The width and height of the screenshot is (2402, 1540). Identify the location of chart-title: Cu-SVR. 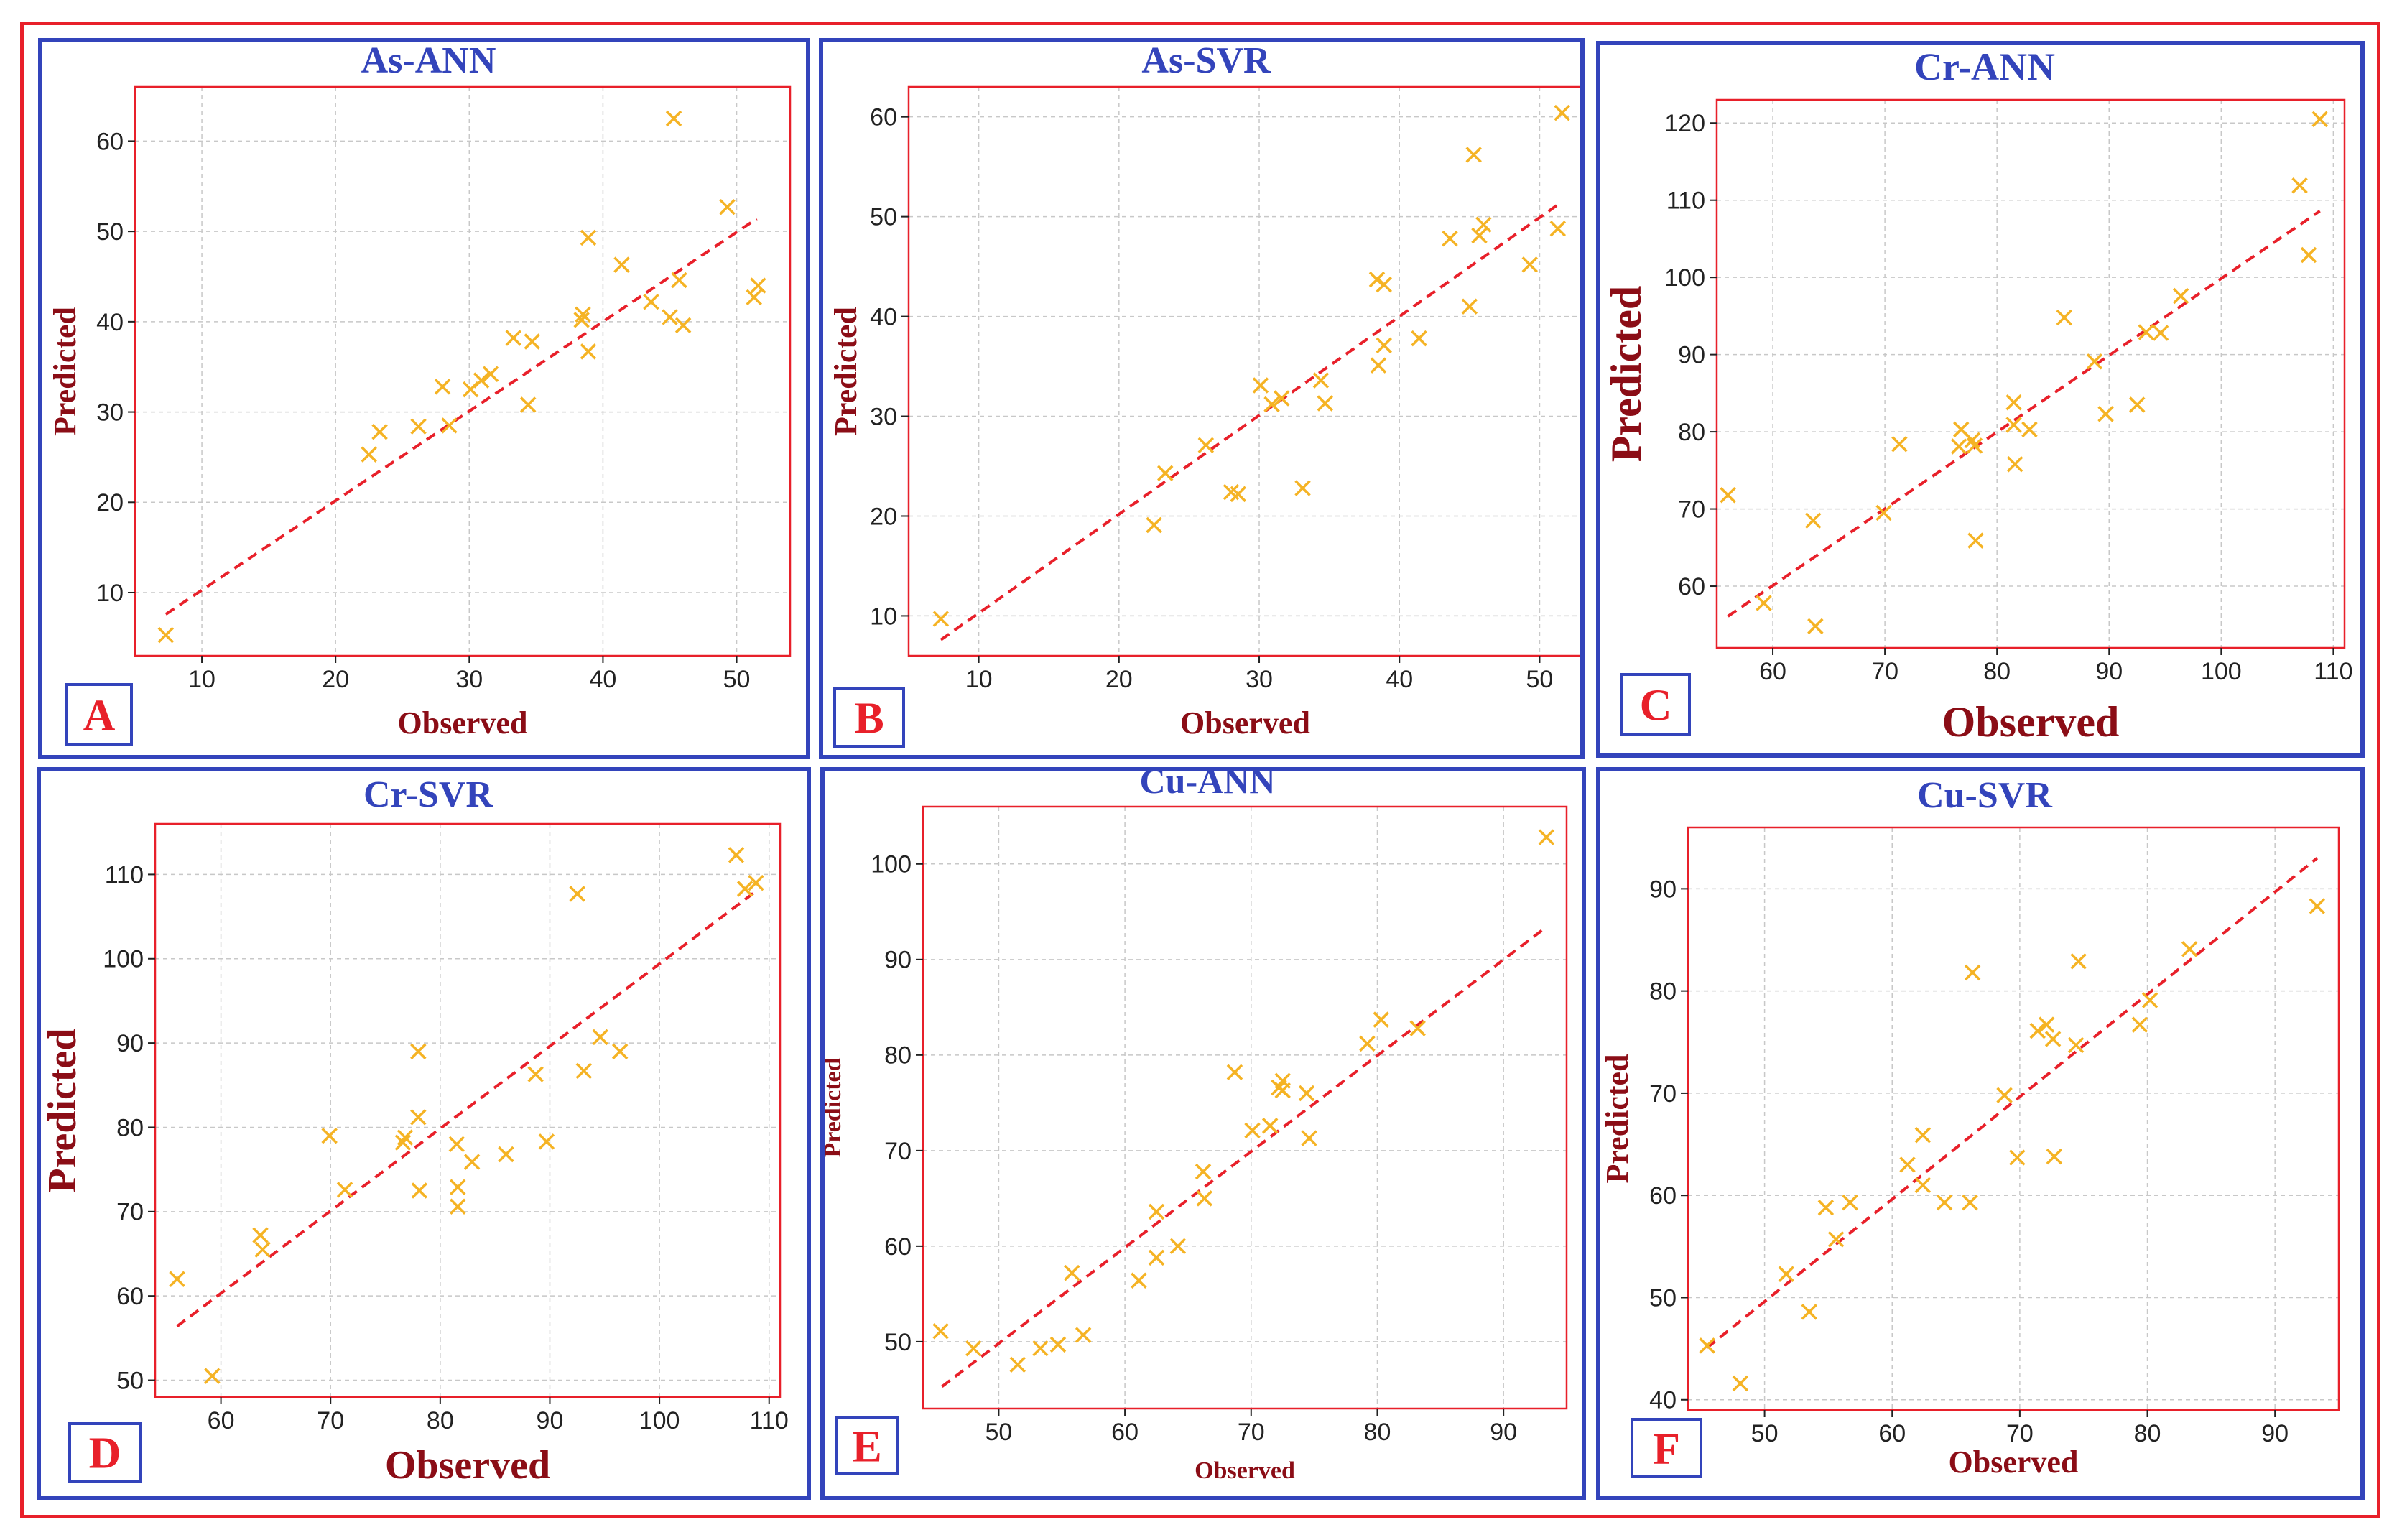
(1985, 795).